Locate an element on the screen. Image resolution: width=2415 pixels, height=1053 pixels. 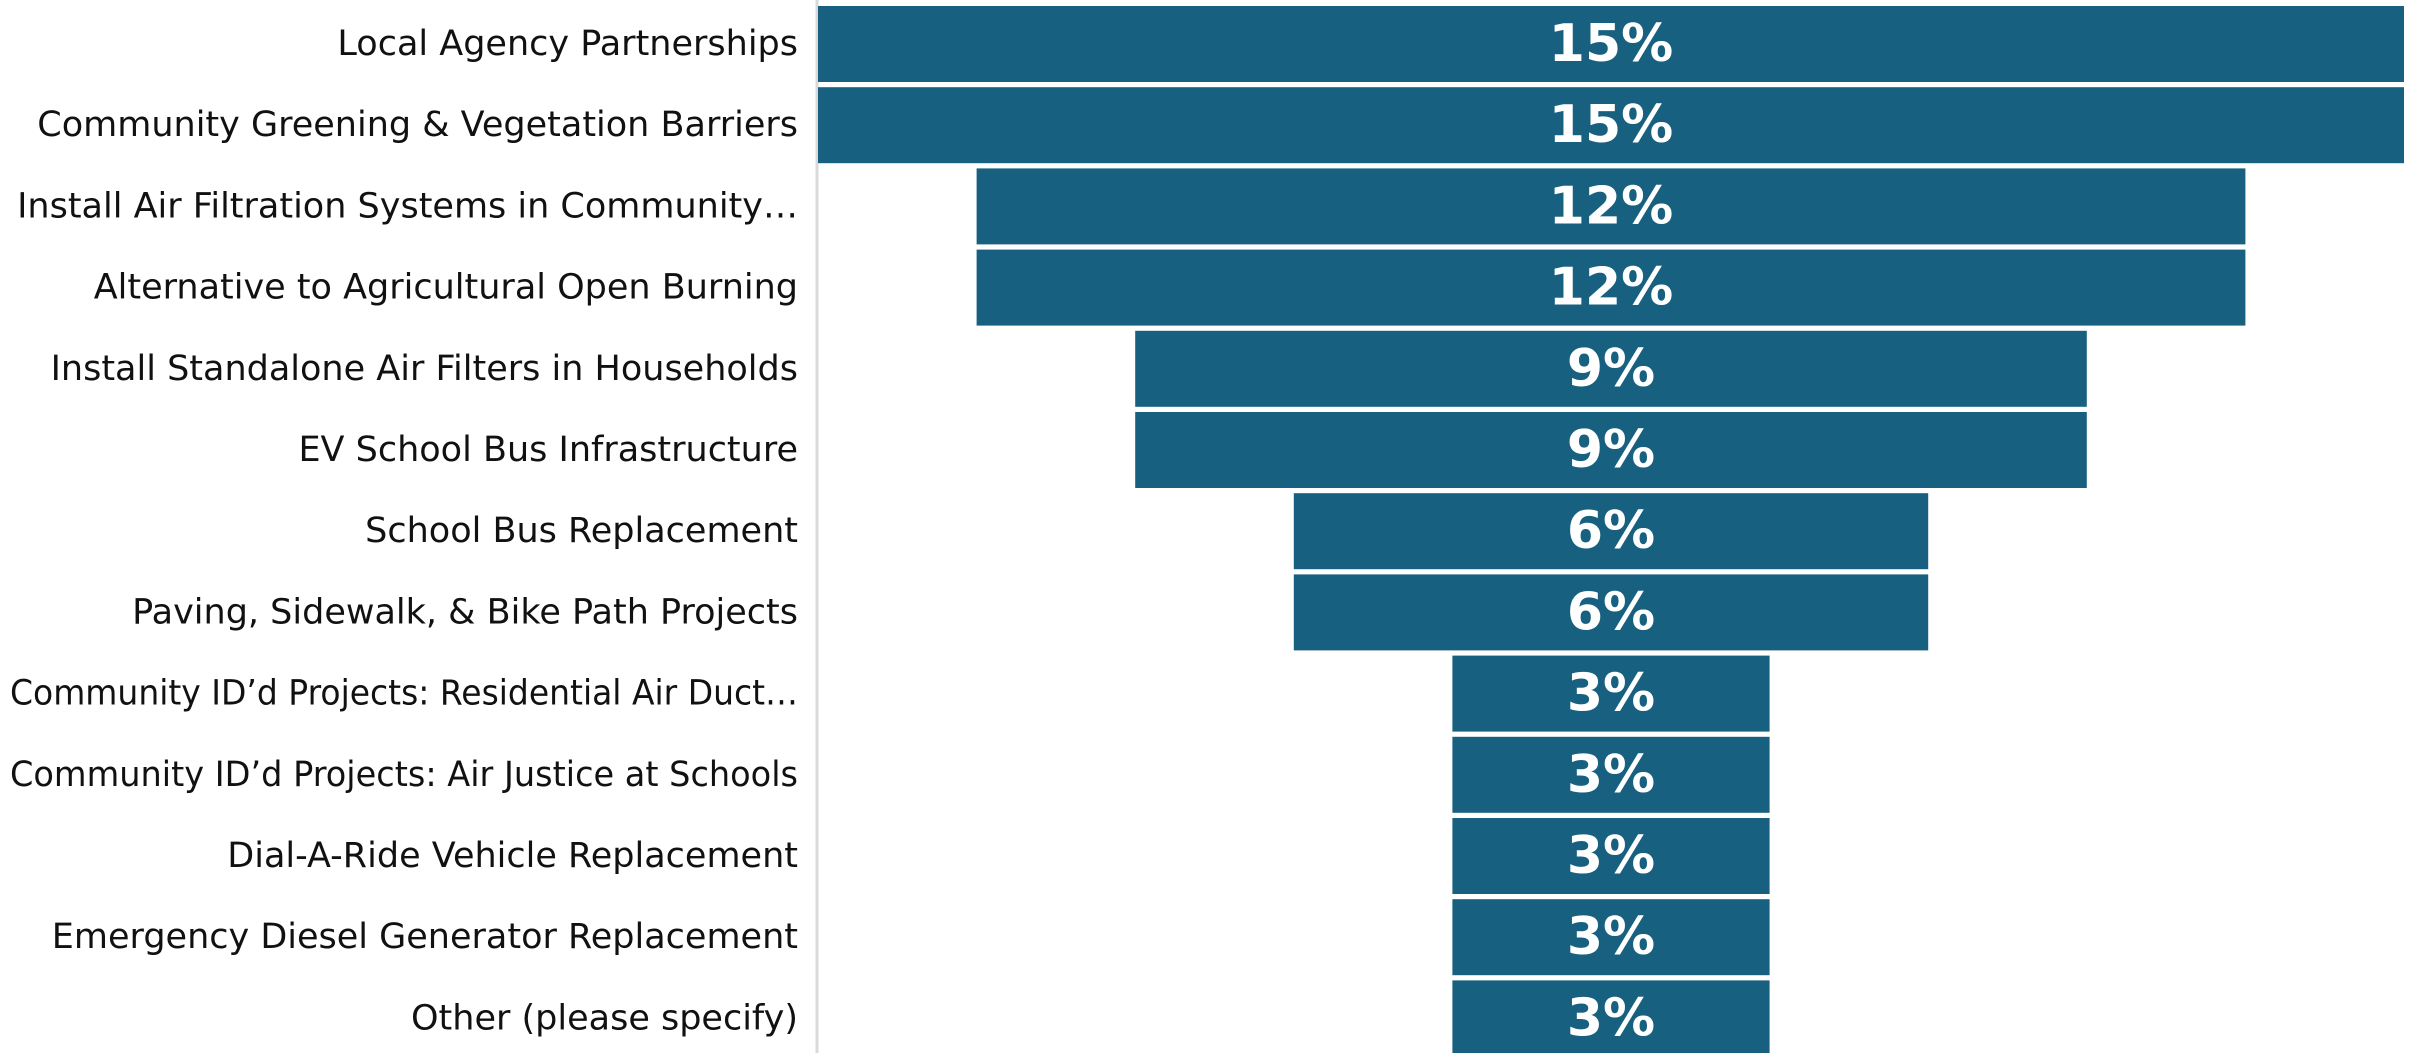
category-label: School Bus Replacement is located at coordinates (581, 531).